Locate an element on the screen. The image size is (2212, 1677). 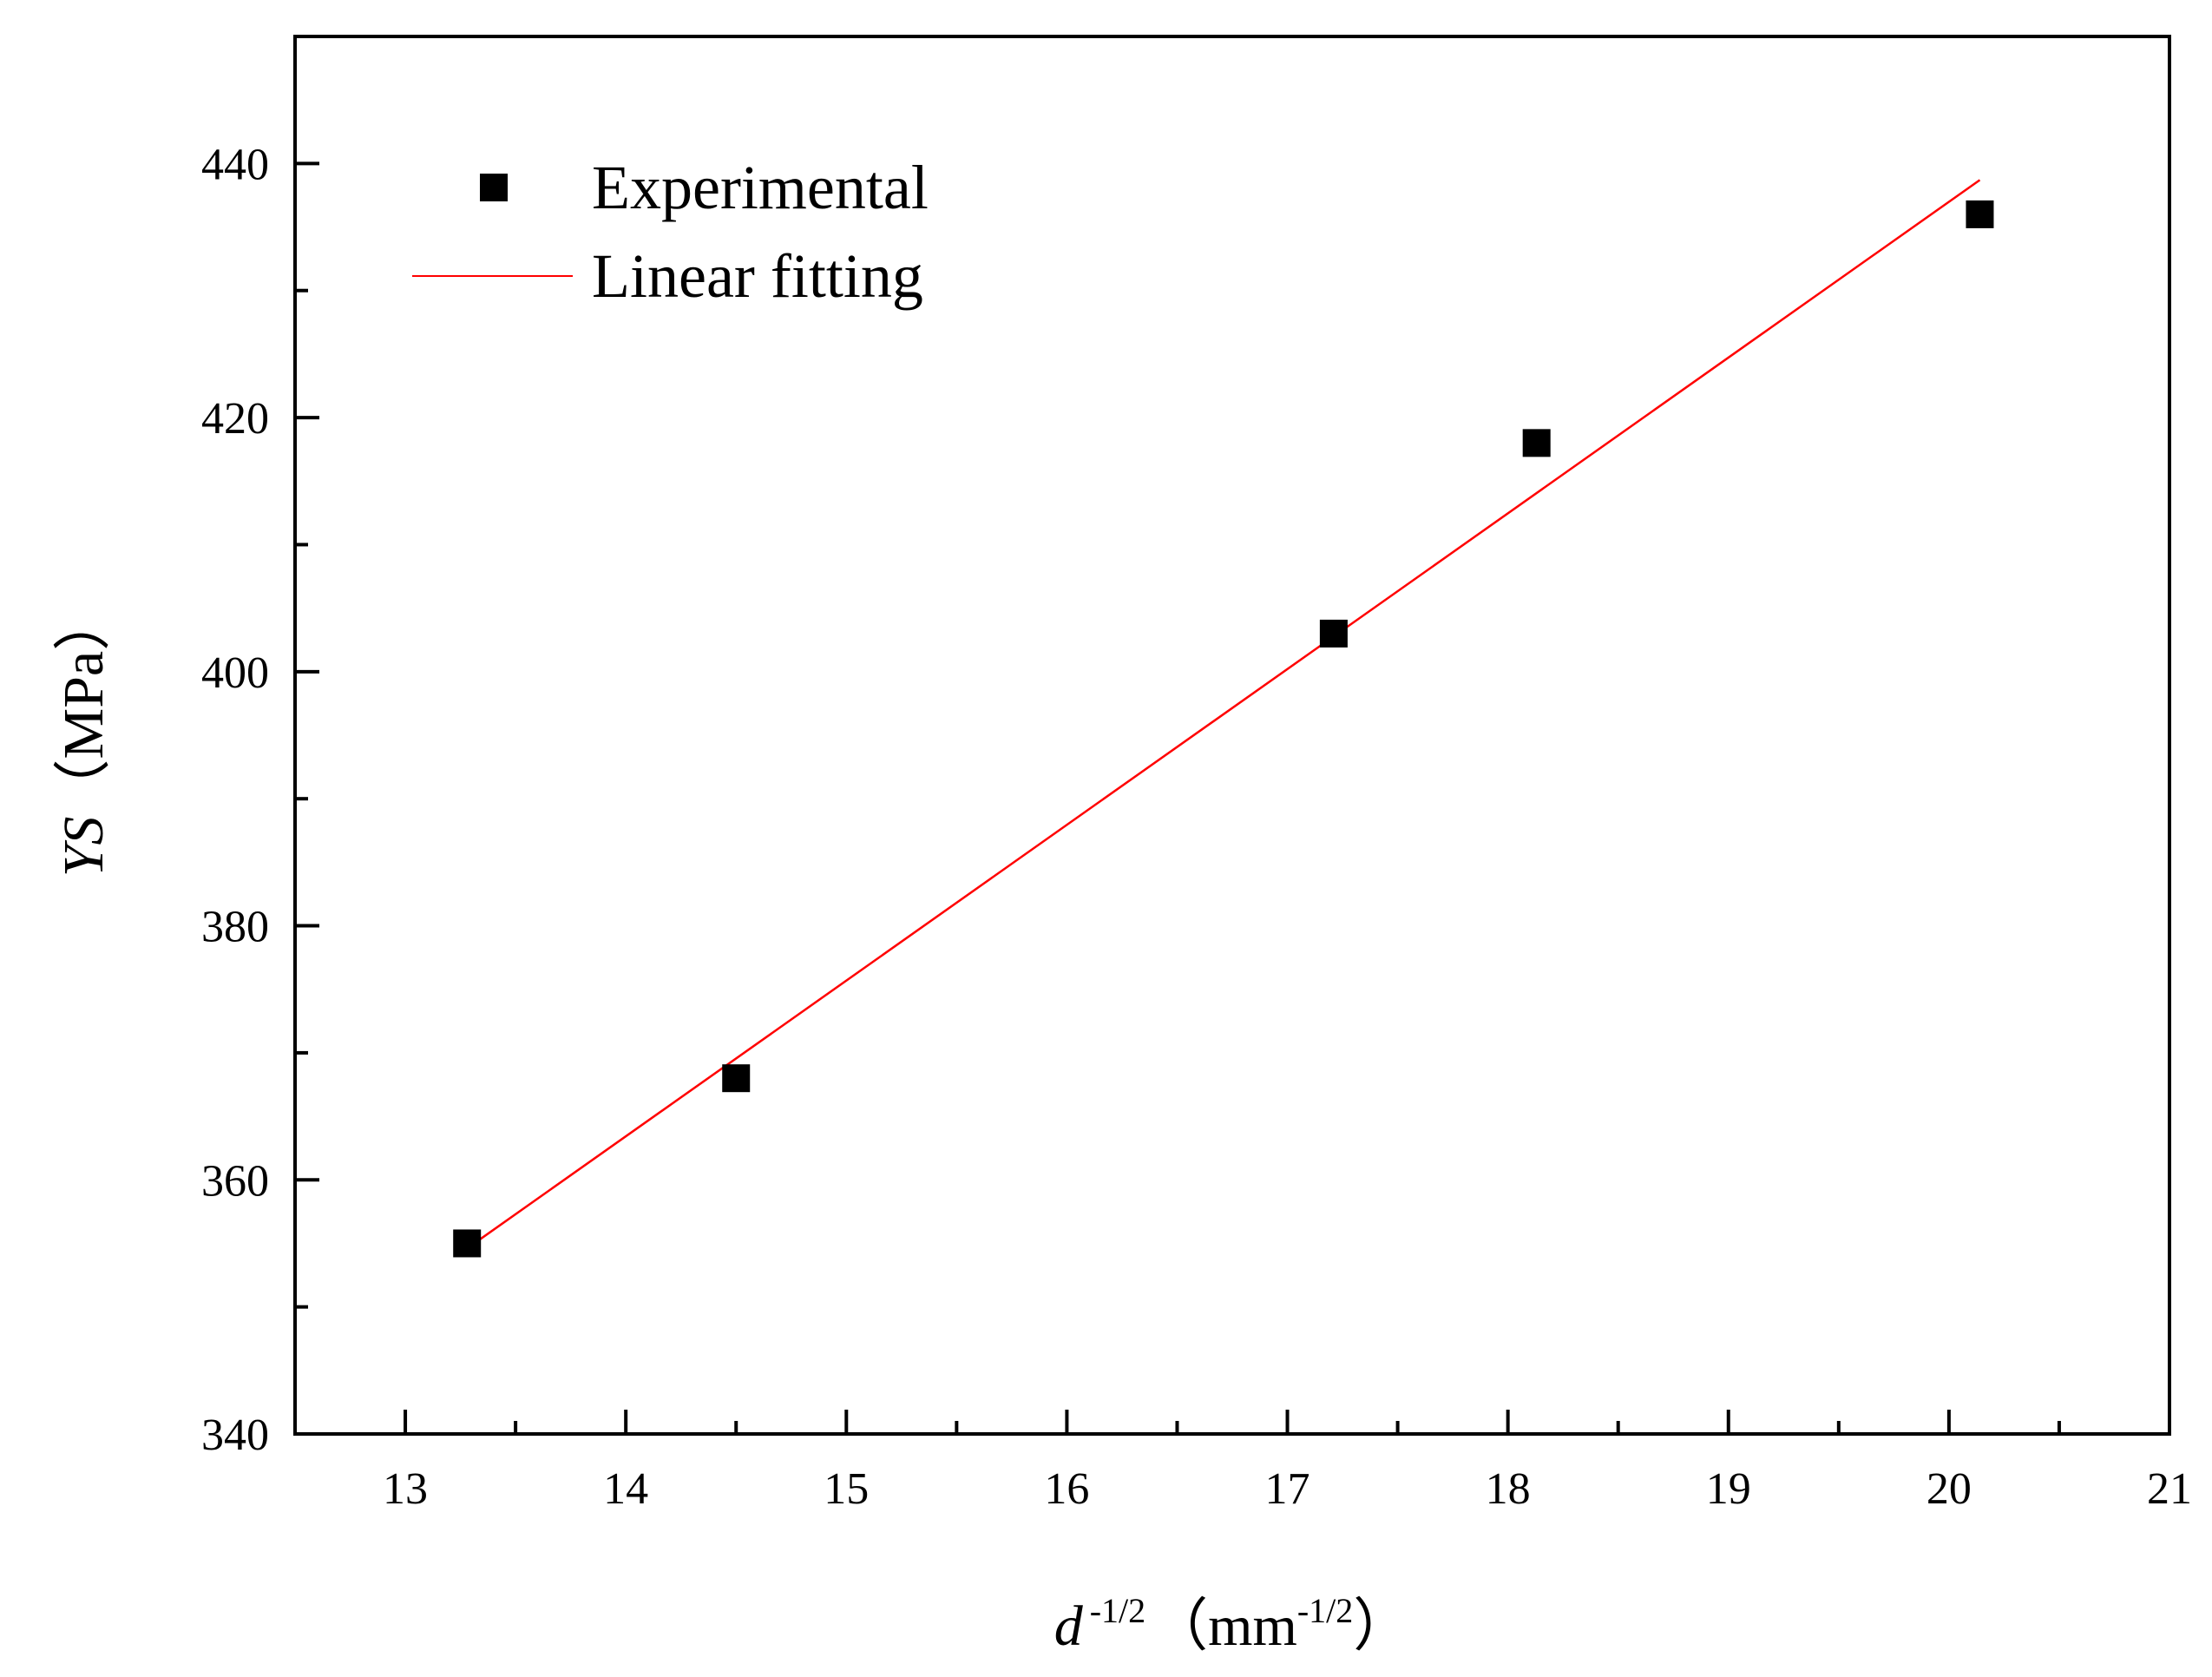
y-tick-label: 380 is located at coordinates (235, 927).